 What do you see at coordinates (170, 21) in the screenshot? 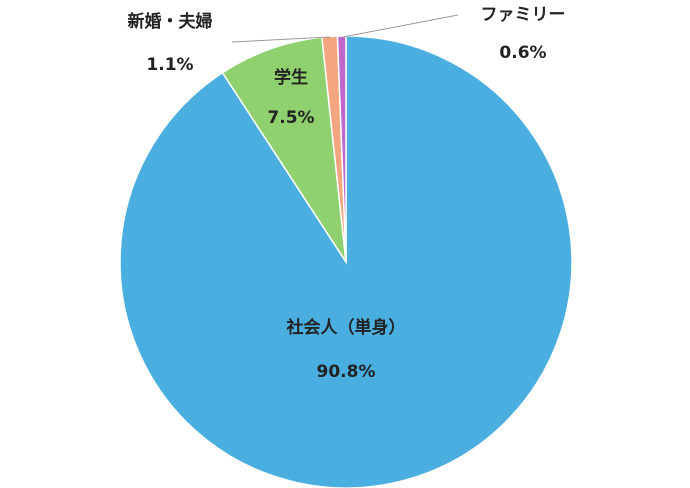
I see `slice-label: 新婚・夫婦` at bounding box center [170, 21].